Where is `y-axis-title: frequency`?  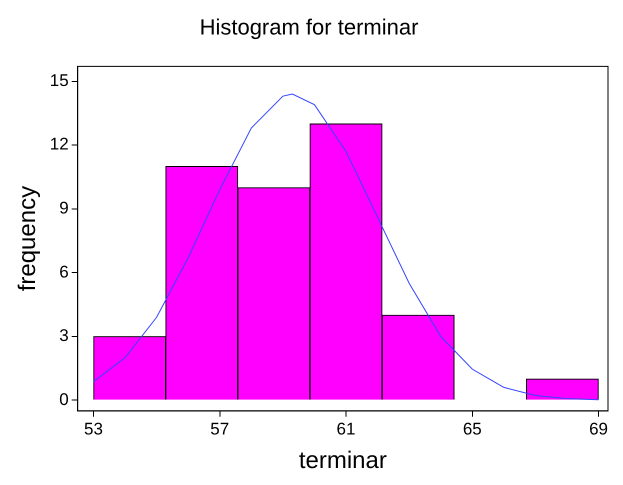 y-axis-title: frequency is located at coordinates (28, 239).